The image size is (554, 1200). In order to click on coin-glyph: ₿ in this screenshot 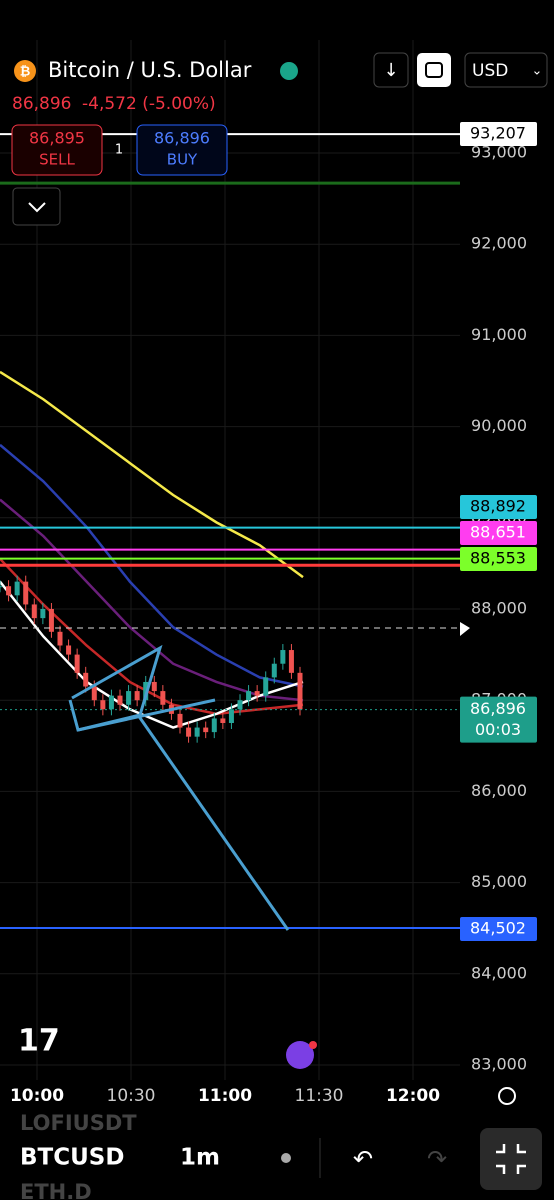, I will do `click(25, 72)`.